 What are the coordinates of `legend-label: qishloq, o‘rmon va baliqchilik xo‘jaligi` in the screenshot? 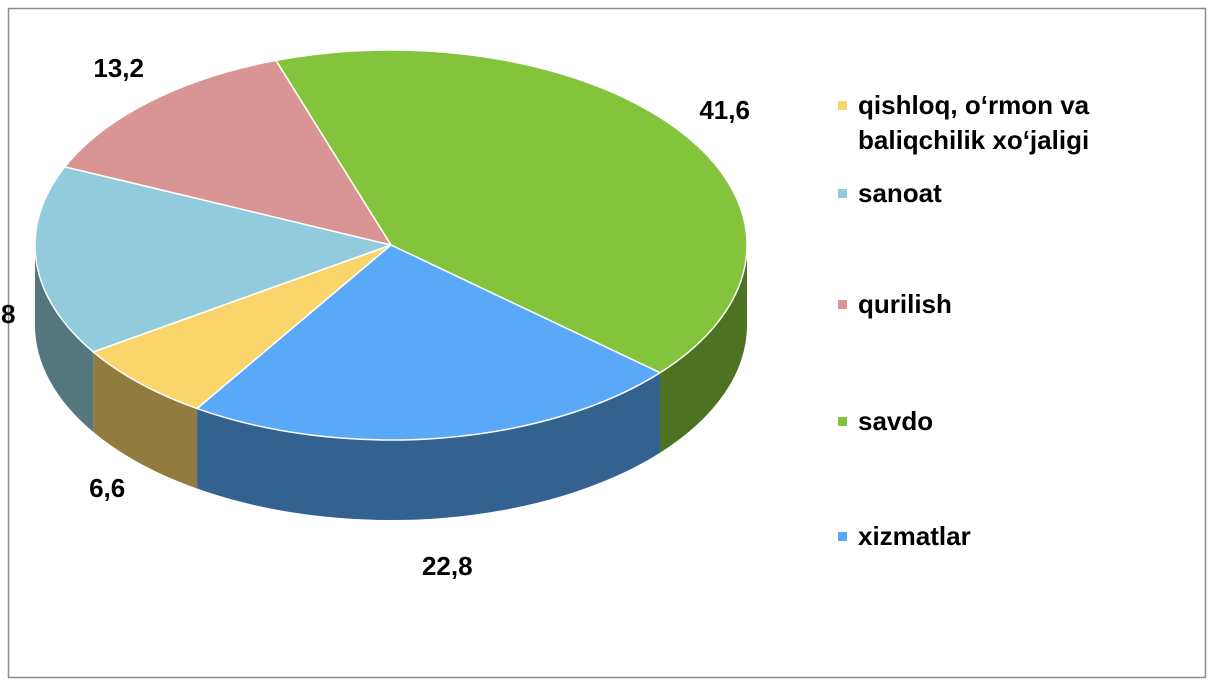 It's located at (974, 122).